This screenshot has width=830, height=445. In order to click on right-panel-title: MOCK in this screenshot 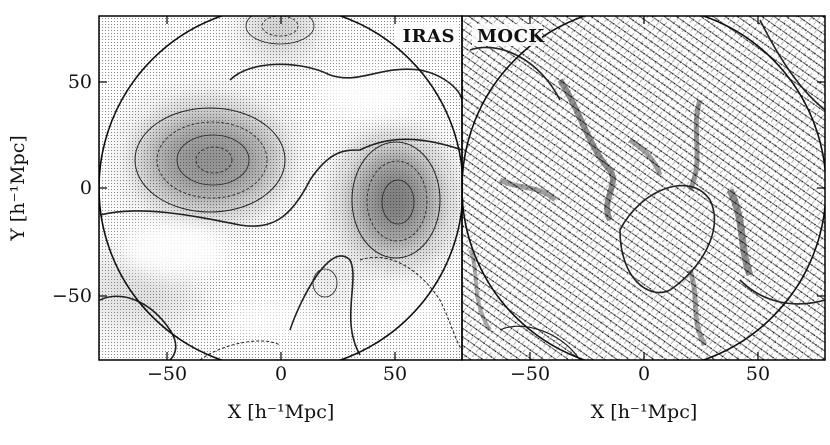, I will do `click(511, 36)`.